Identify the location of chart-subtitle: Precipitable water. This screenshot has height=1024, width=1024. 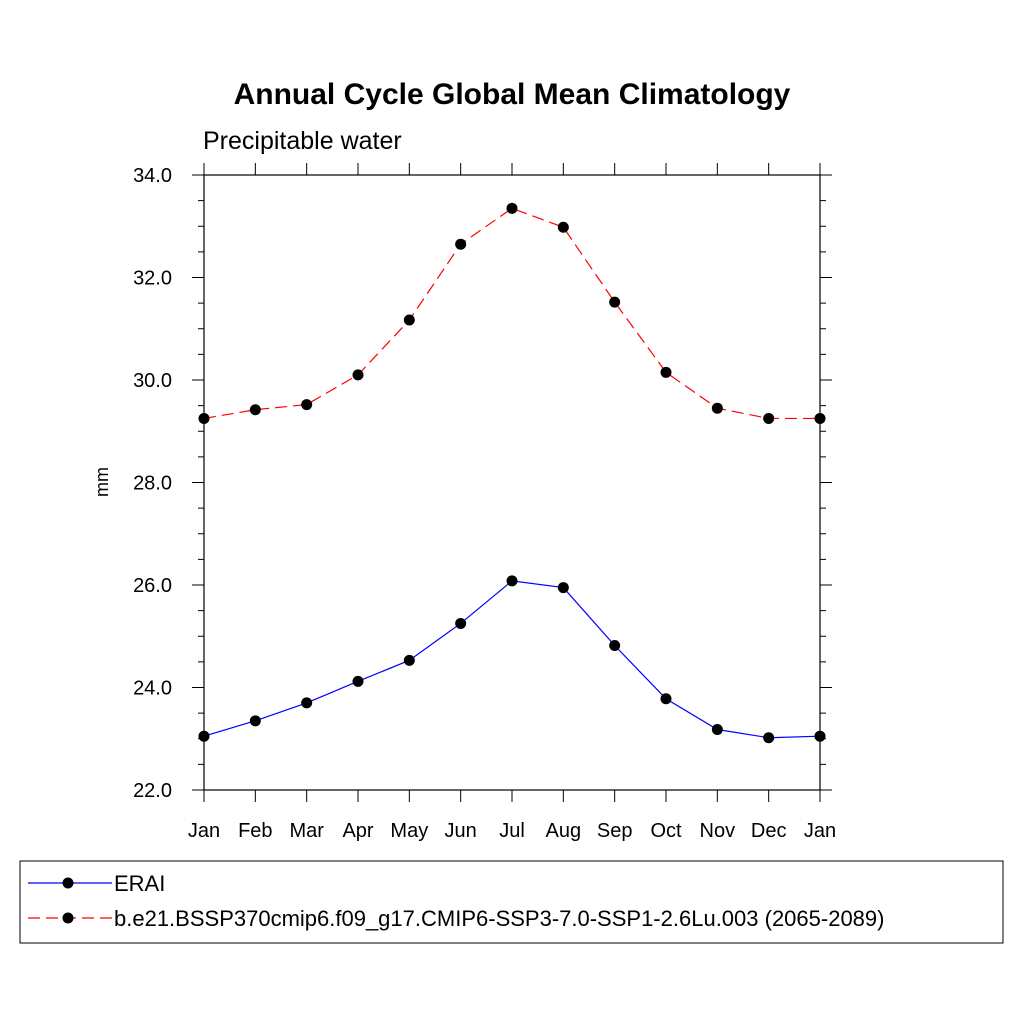
(302, 141).